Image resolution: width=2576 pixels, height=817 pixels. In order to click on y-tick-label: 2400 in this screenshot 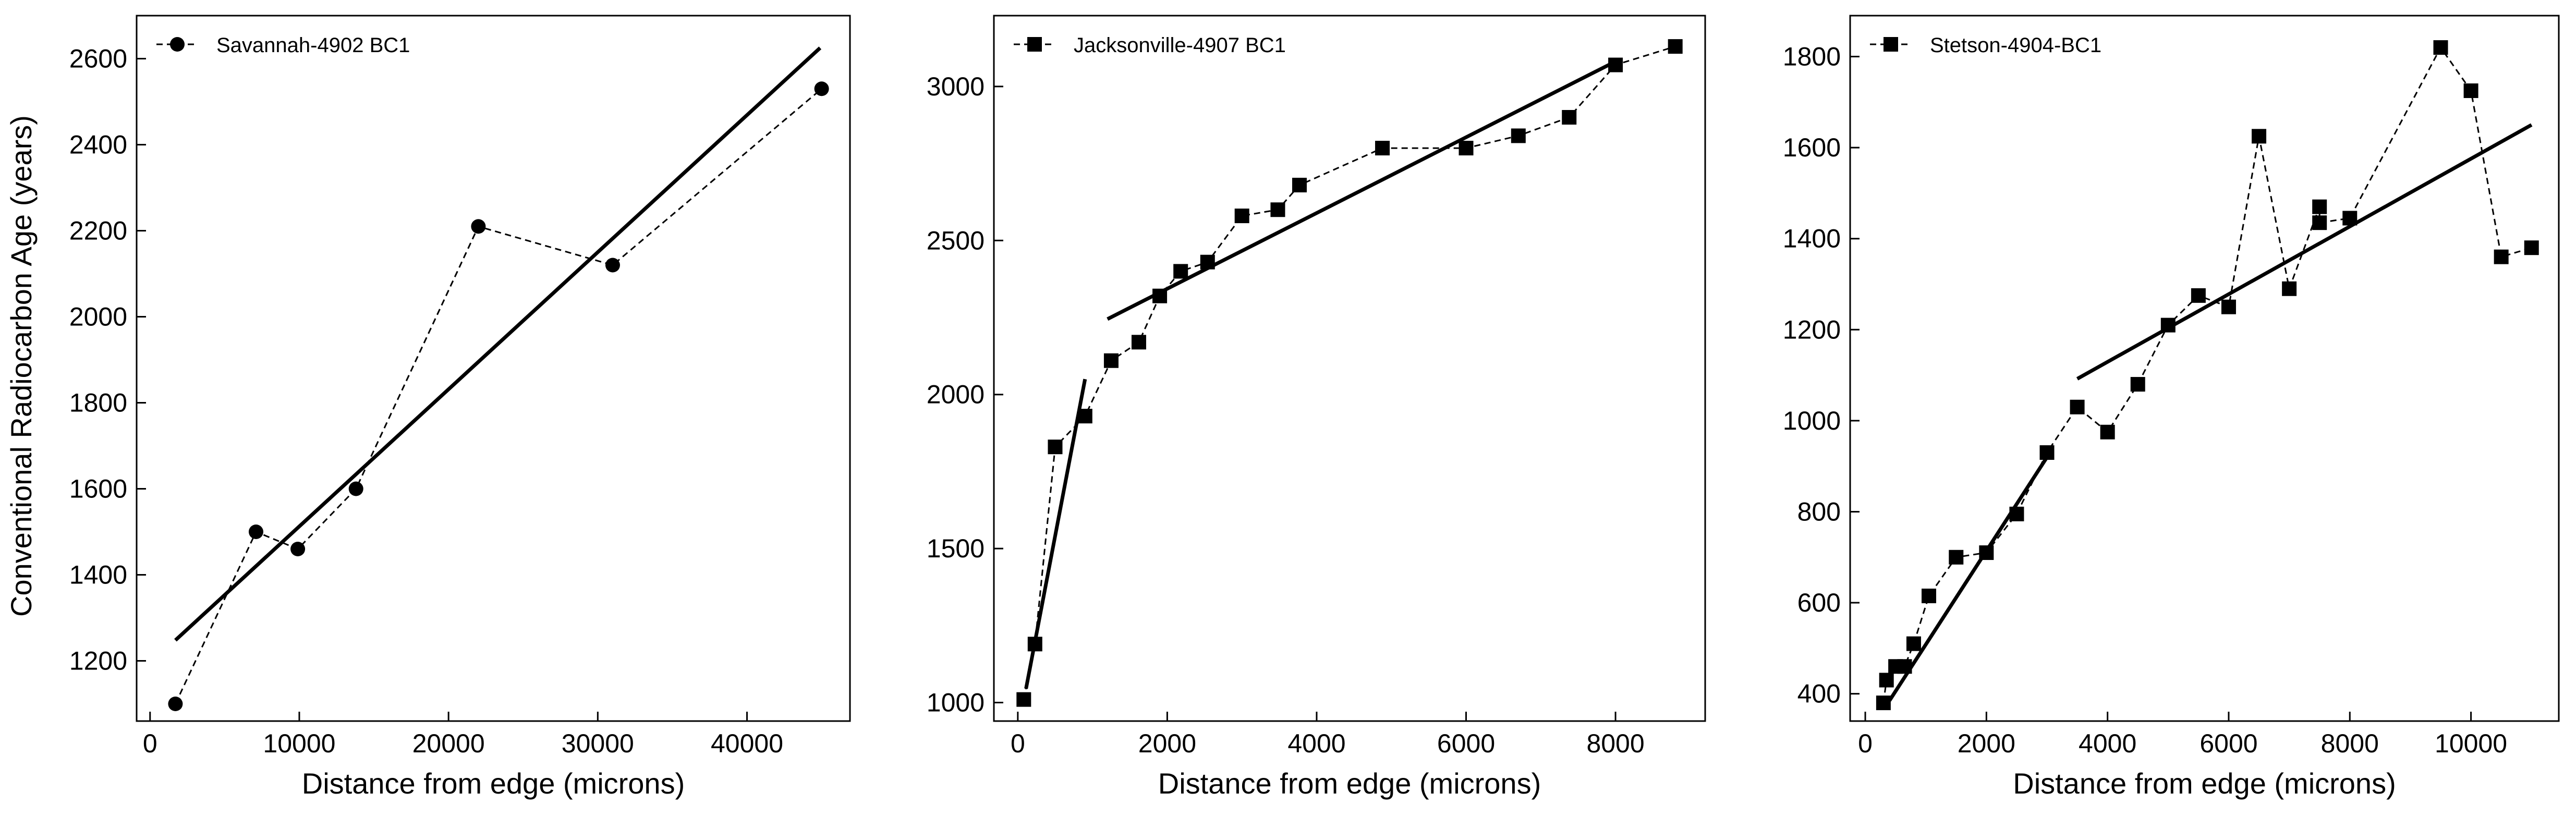, I will do `click(98, 145)`.